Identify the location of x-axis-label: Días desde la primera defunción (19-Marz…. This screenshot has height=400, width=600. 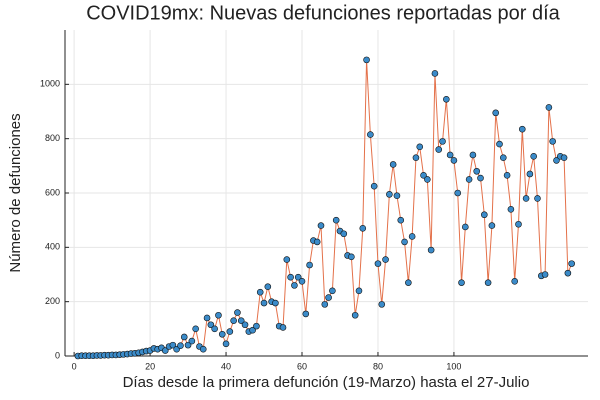
(326, 382).